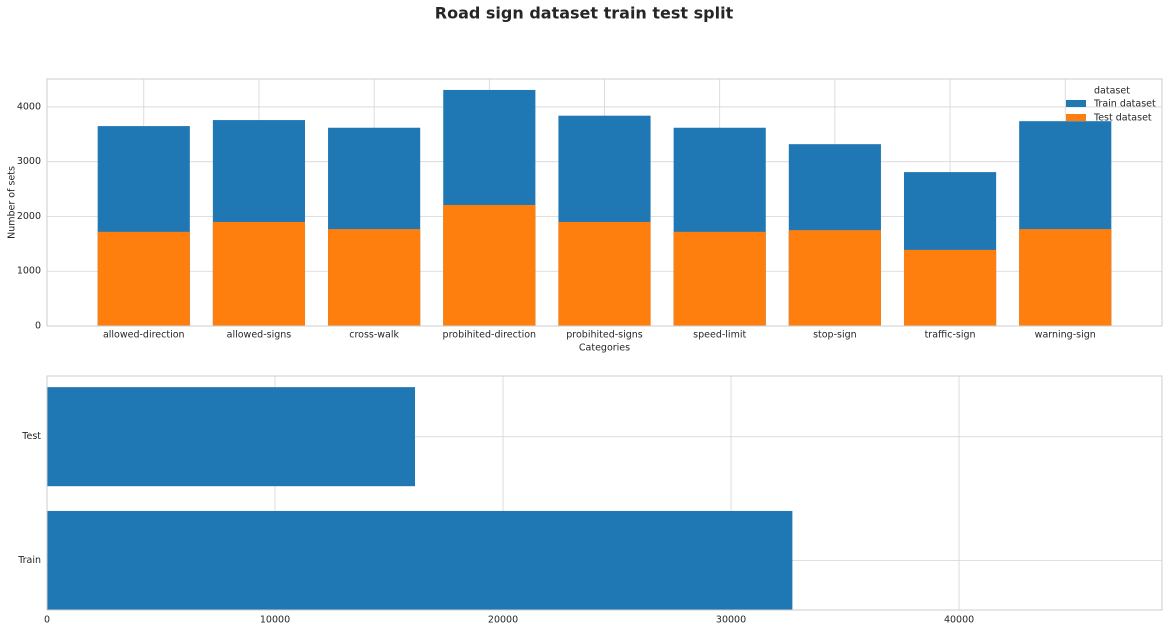 This screenshot has height=642, width=1169. Describe the element at coordinates (835, 335) in the screenshot. I see `x-tick-label: stop-sign` at that location.